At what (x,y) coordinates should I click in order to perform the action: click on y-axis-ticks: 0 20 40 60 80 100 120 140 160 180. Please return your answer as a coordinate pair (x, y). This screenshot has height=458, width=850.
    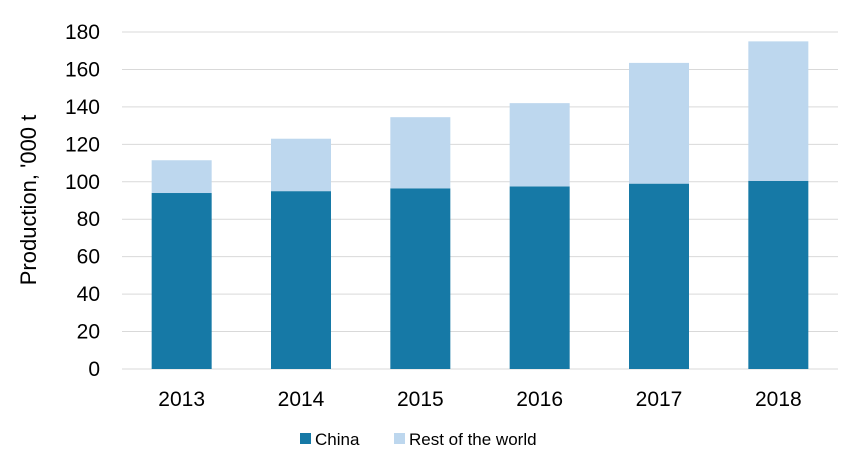
    Looking at the image, I should click on (82, 201).